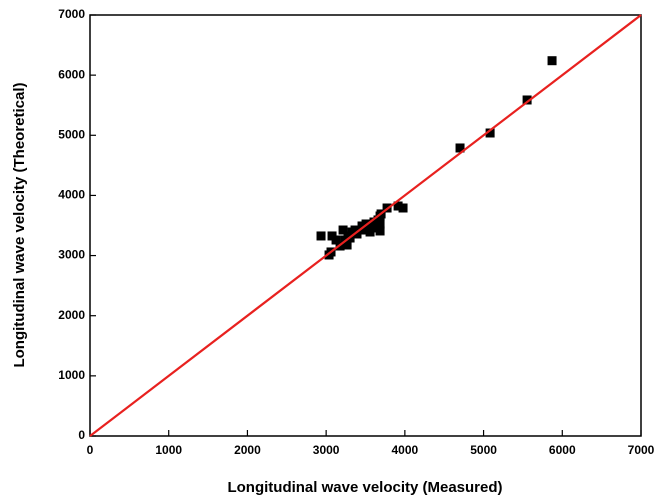 This screenshot has width=659, height=504. Describe the element at coordinates (71, 195) in the screenshot. I see `y-tick-label: 4000` at that location.